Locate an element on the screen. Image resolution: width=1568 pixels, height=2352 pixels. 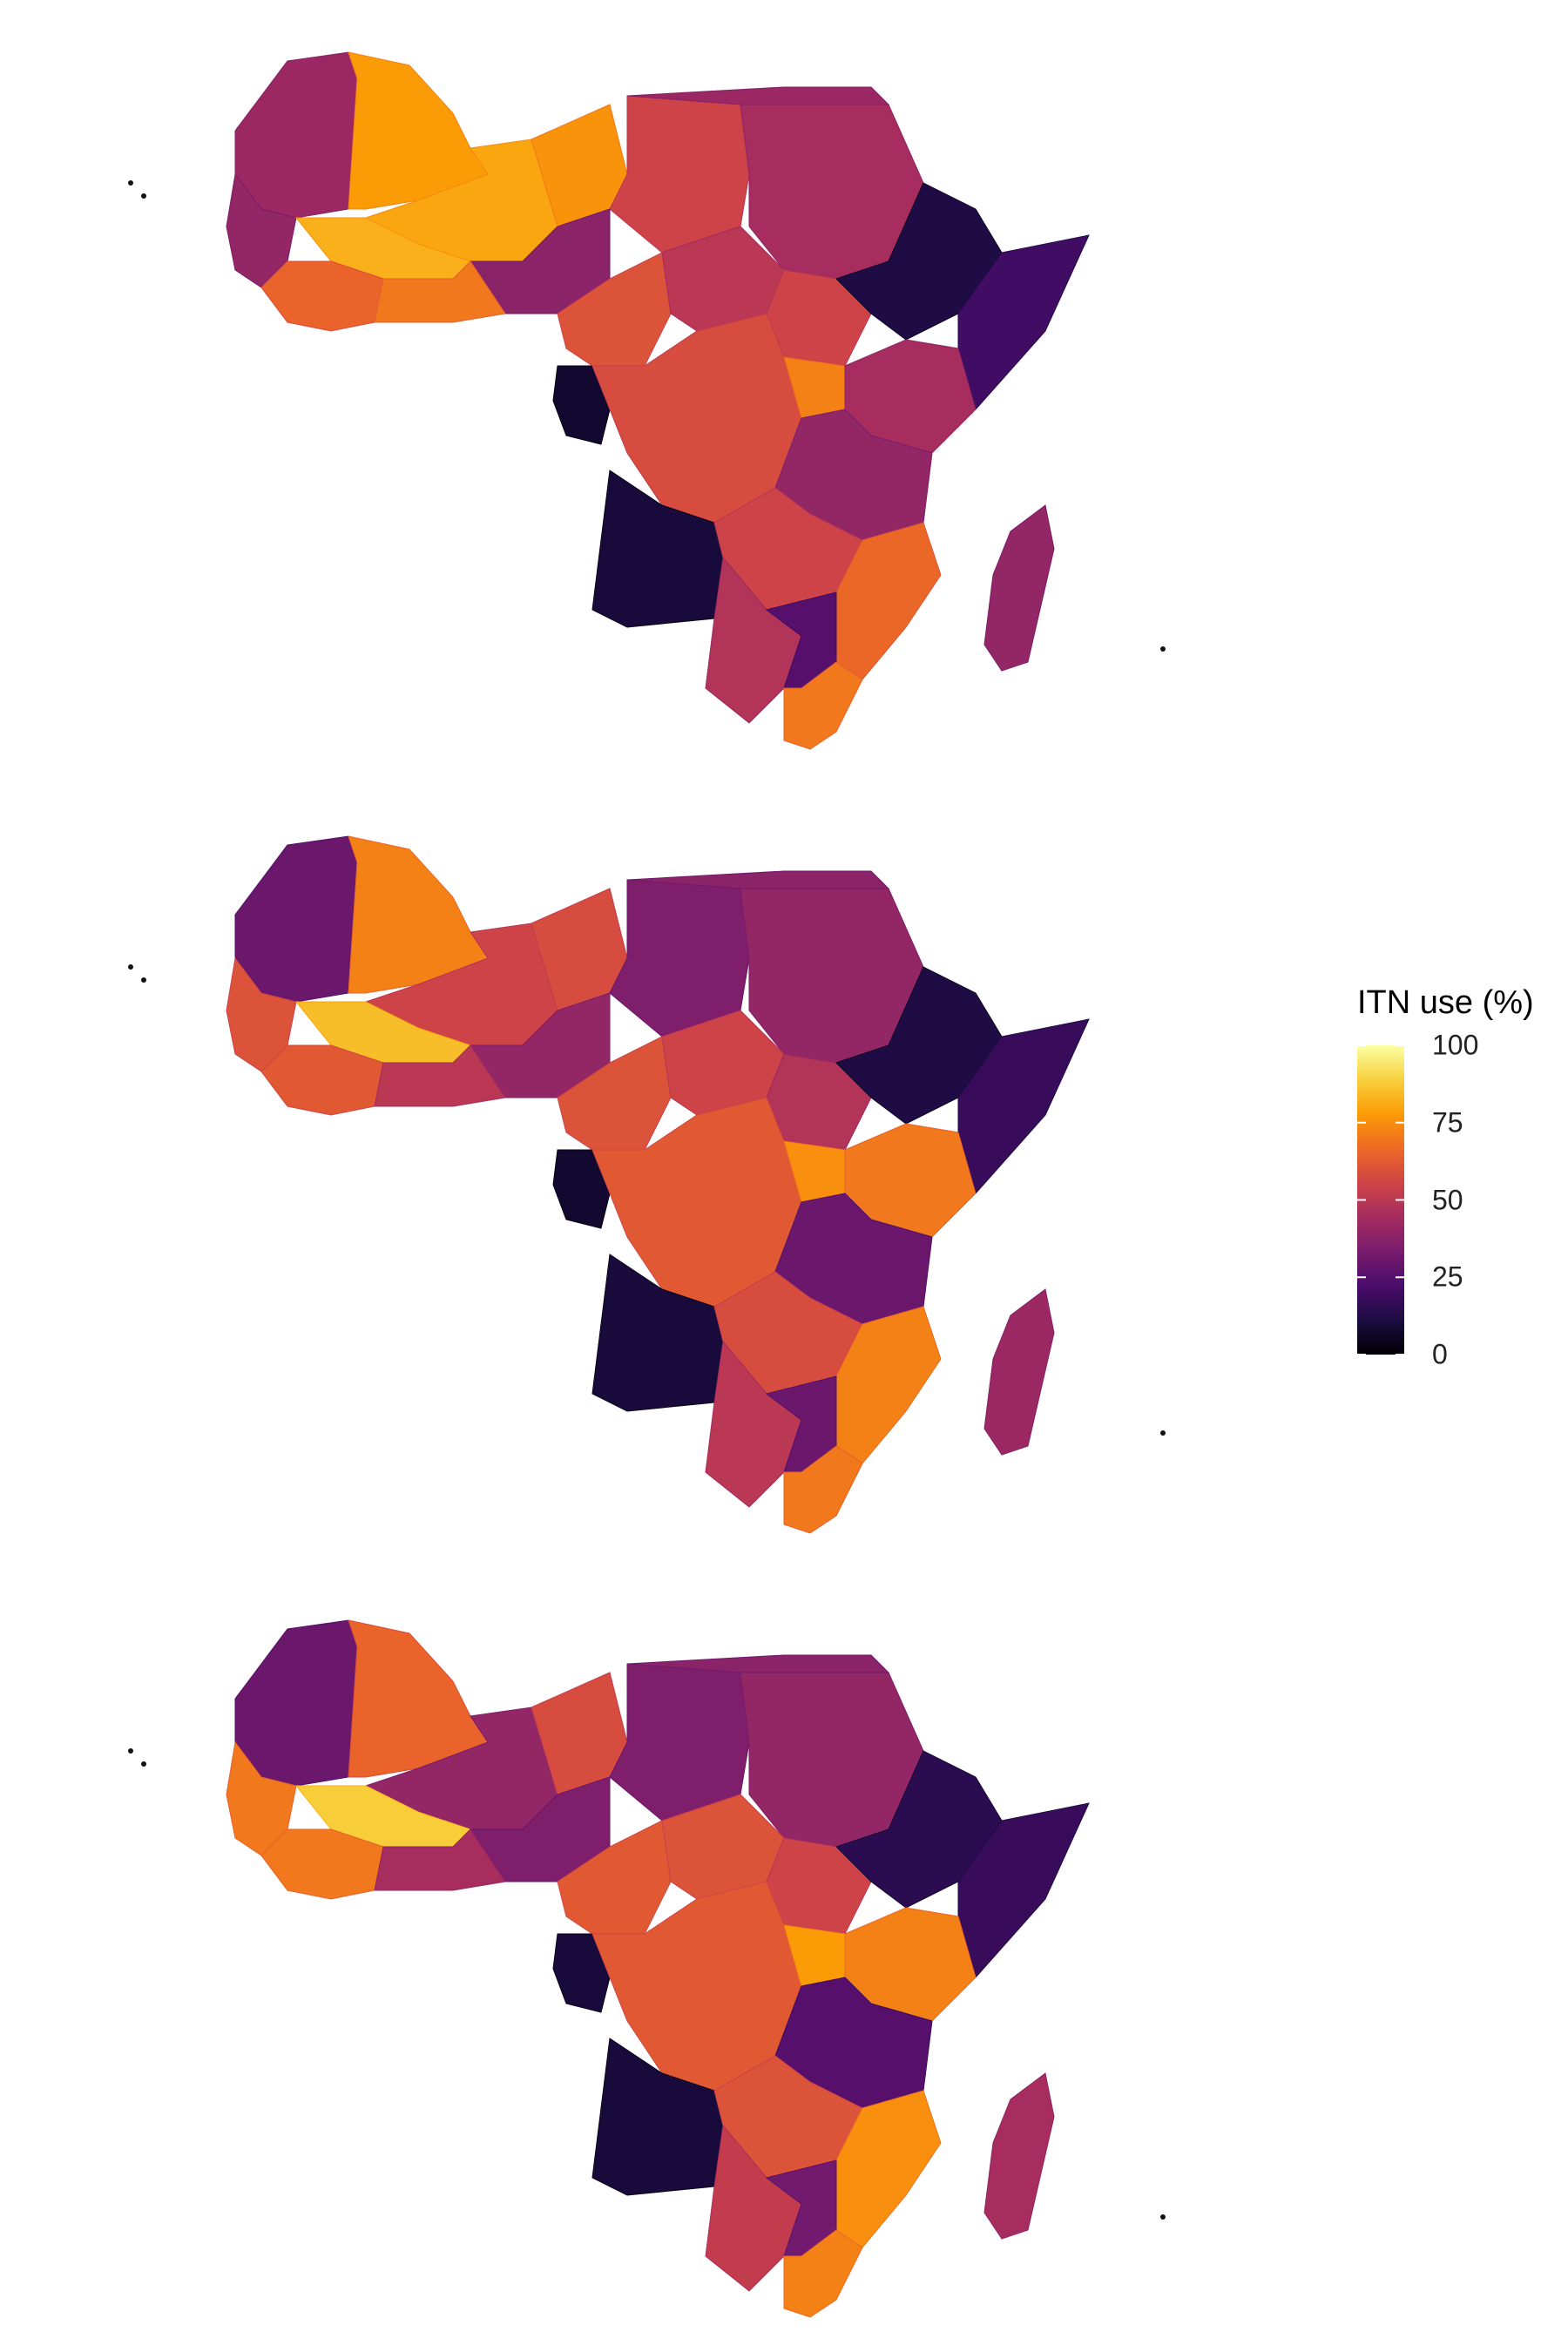
colorbar-svg is located at coordinates (1380, 1199).